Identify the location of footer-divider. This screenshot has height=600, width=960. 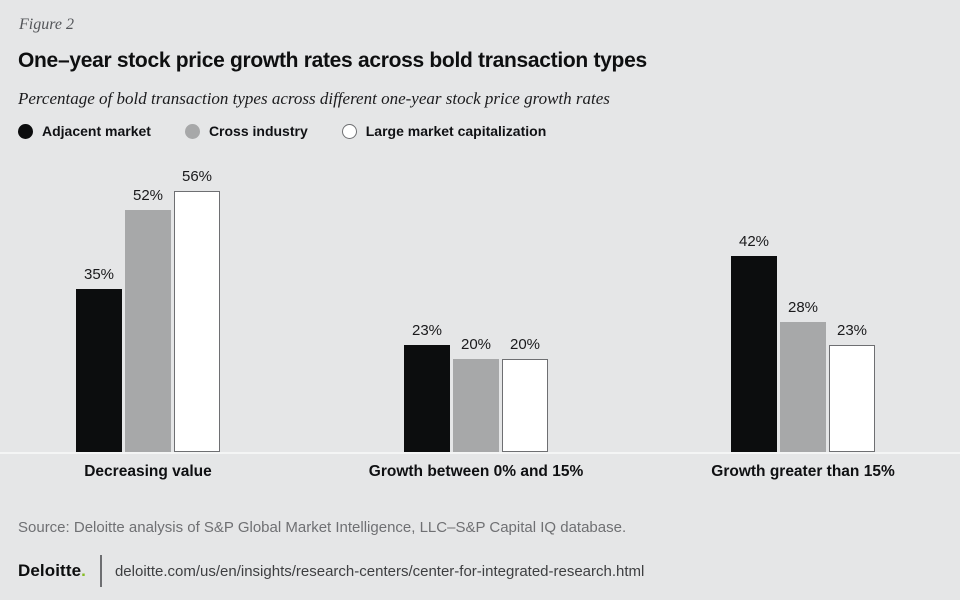
(100, 571).